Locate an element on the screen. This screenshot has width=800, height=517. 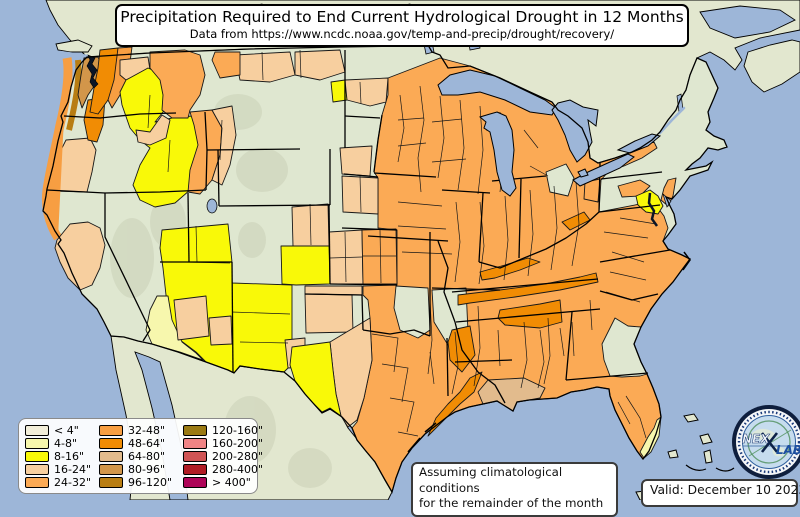
legend-label: 200-280" is located at coordinates (238, 456).